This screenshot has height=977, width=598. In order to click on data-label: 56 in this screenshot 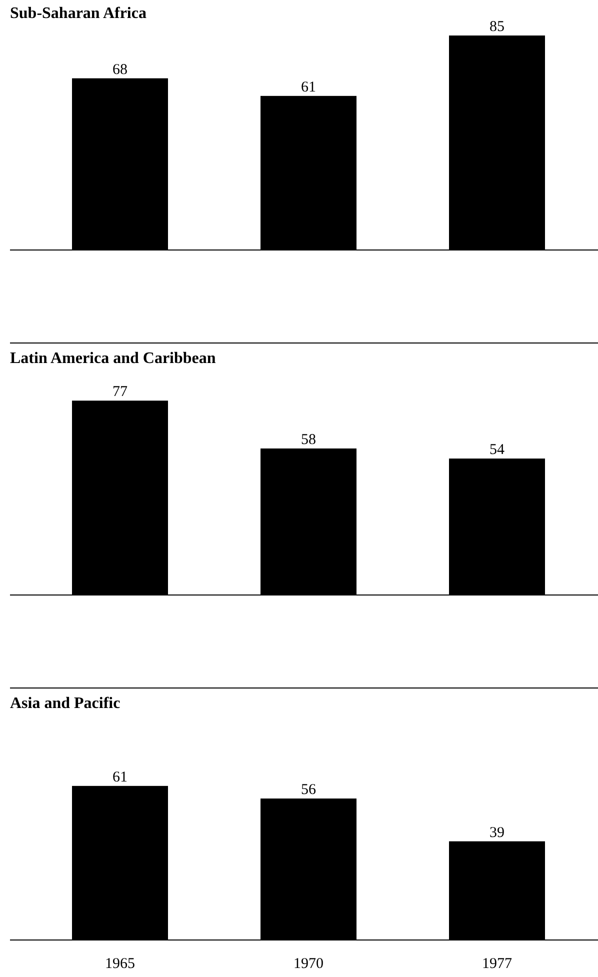, I will do `click(308, 790)`.